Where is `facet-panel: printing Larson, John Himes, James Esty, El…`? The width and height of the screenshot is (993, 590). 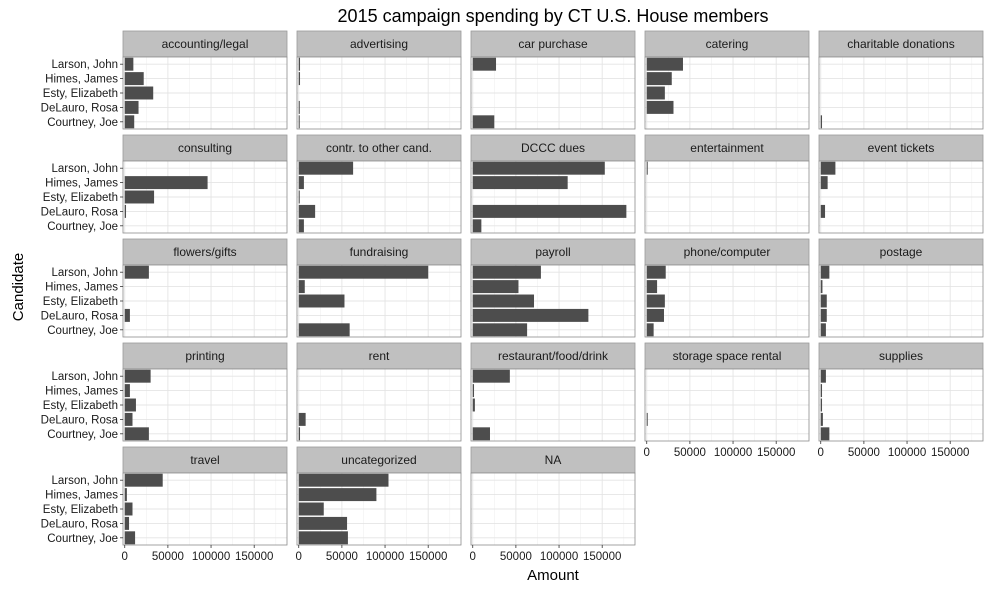 facet-panel: printing Larson, John Himes, James Esty, El… is located at coordinates (164, 392).